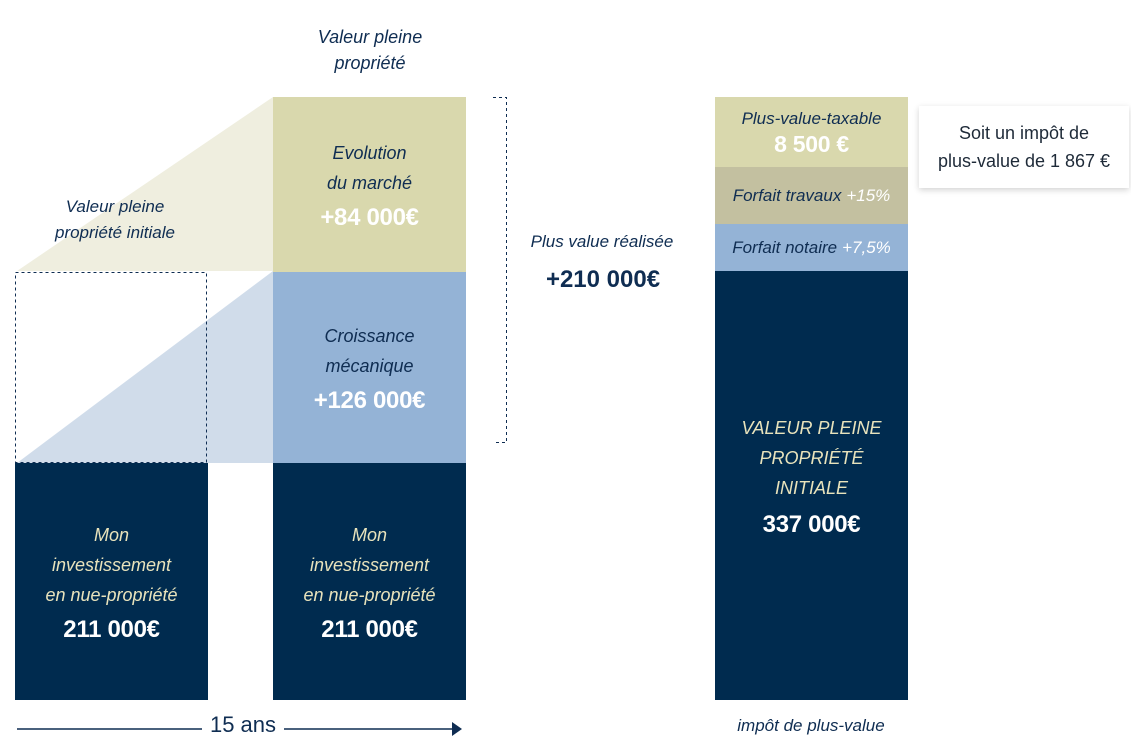  I want to click on taxable-label: Plus-value-taxable, so click(811, 118).